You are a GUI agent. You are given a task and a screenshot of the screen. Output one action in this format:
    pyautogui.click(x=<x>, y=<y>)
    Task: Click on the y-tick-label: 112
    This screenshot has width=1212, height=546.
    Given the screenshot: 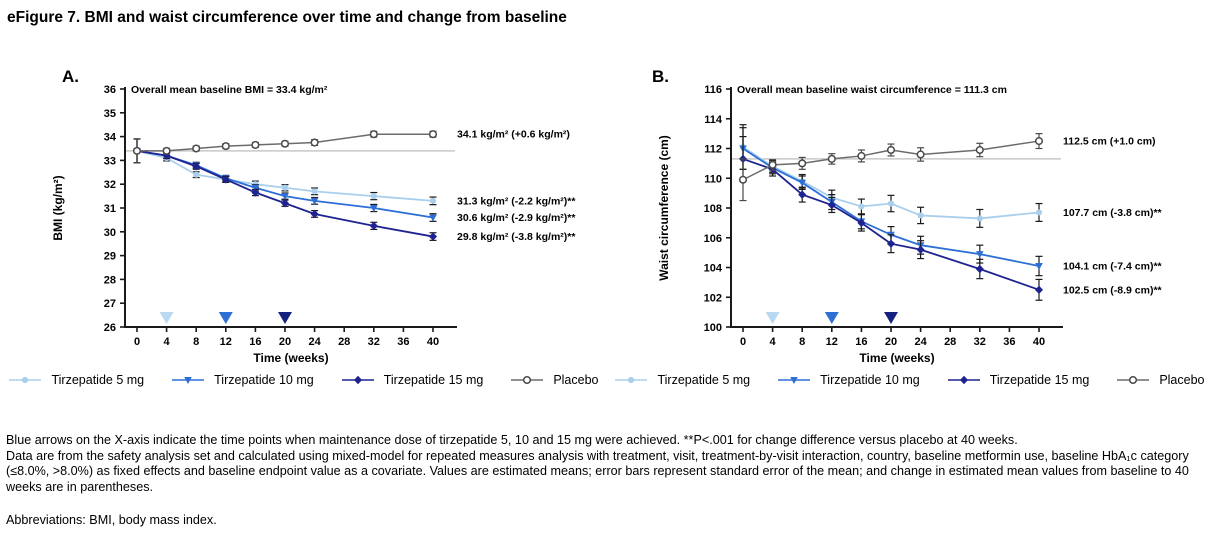 What is the action you would take?
    pyautogui.click(x=713, y=150)
    